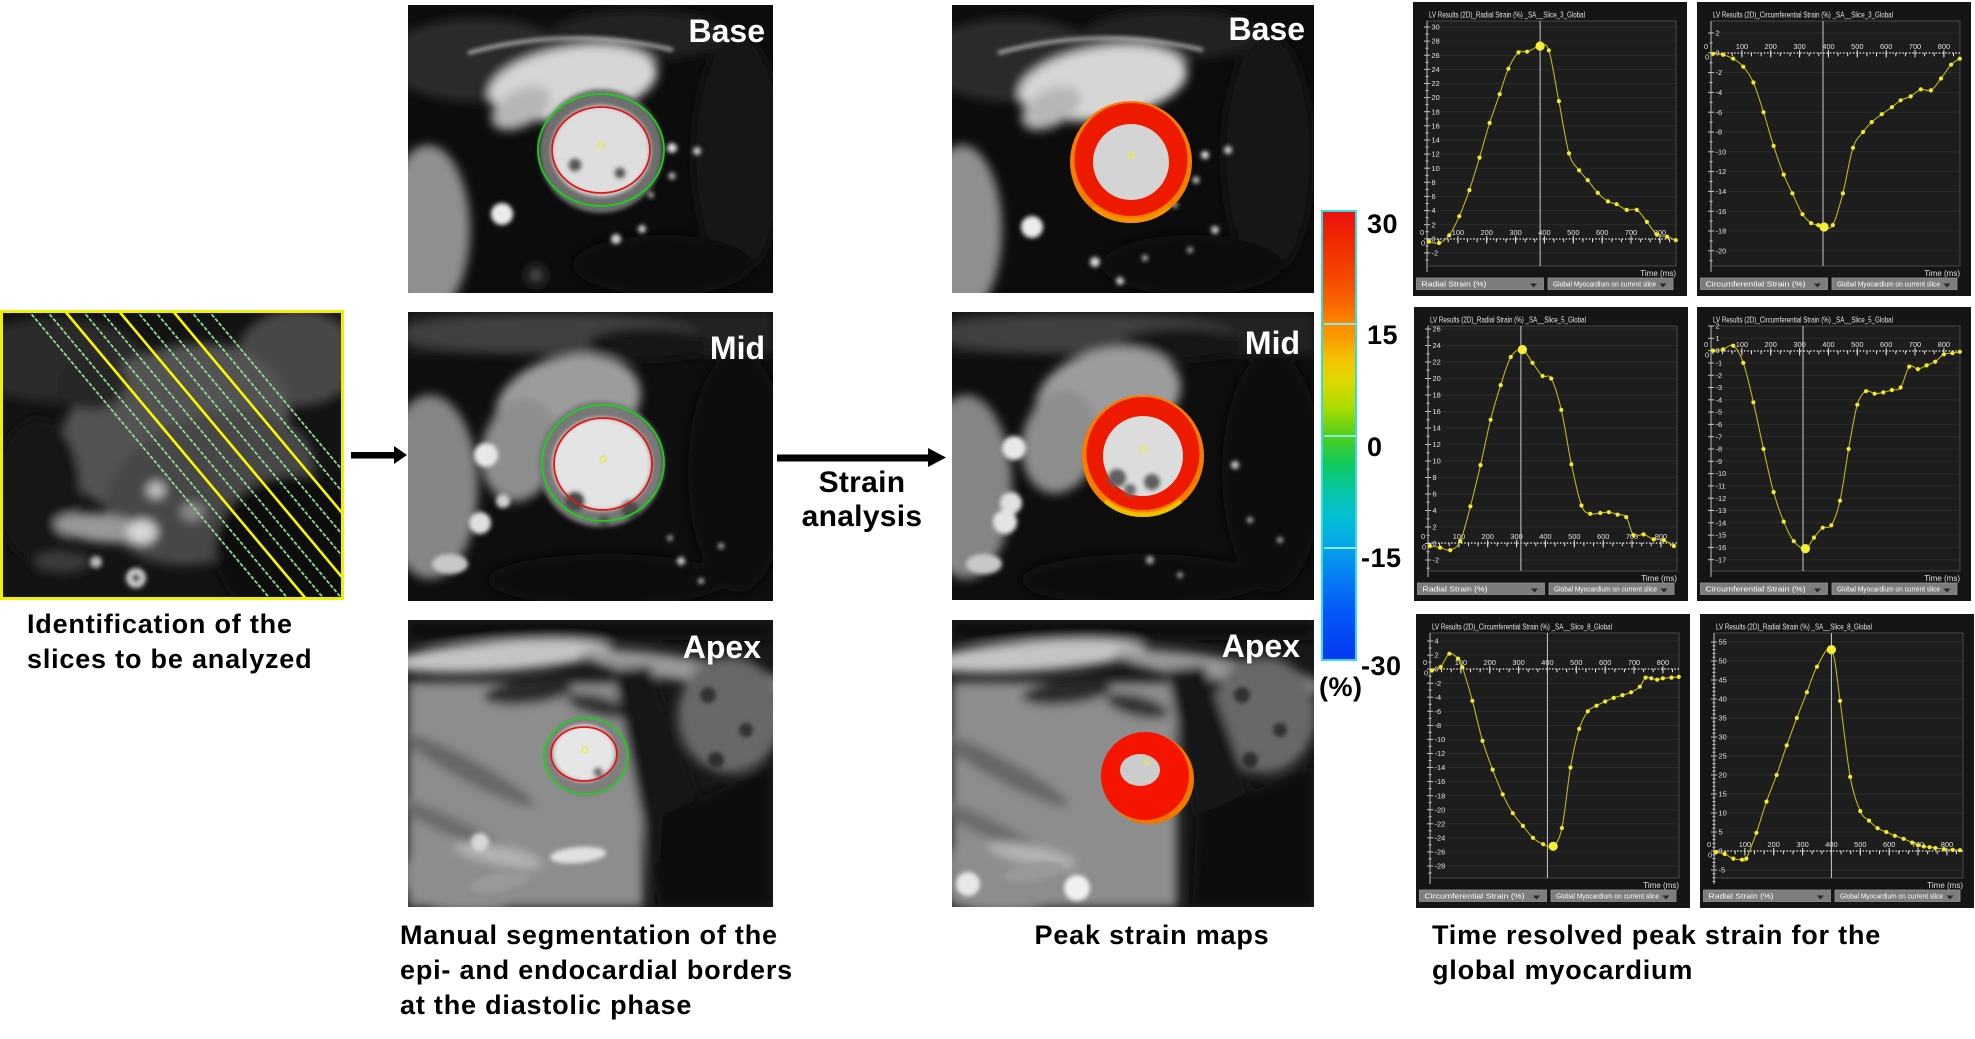 The width and height of the screenshot is (1975, 1039). Describe the element at coordinates (1434, 182) in the screenshot. I see `svg-text: 8` at that location.